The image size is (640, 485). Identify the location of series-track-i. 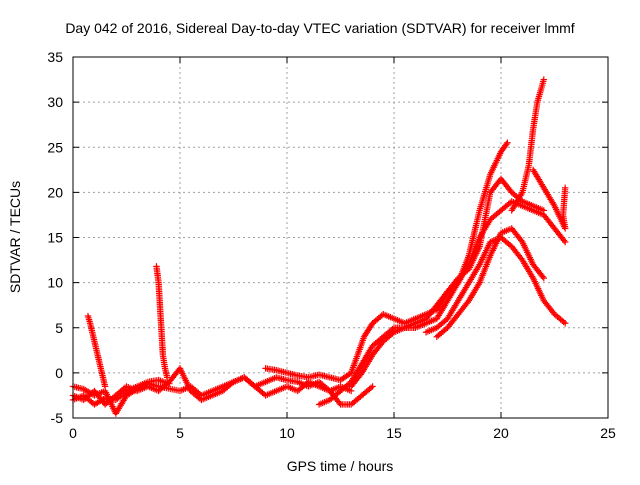
(549, 199).